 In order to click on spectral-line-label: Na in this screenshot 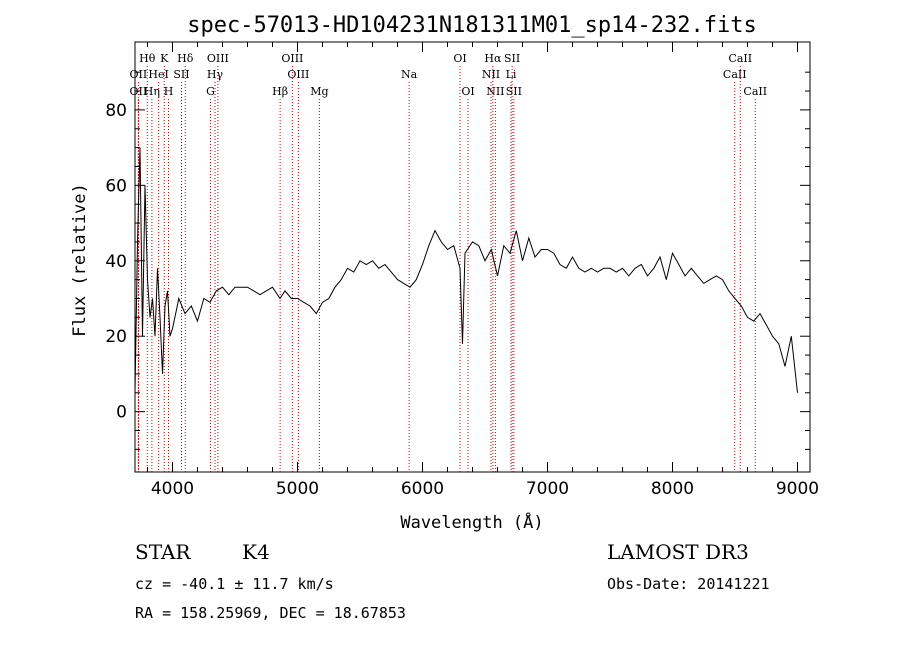, I will do `click(409, 74)`.